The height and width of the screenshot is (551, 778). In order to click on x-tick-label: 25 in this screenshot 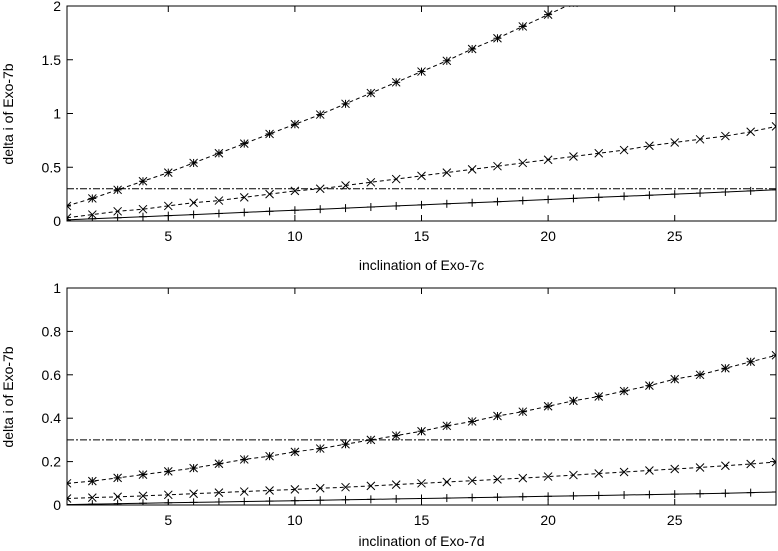, I will do `click(675, 520)`.